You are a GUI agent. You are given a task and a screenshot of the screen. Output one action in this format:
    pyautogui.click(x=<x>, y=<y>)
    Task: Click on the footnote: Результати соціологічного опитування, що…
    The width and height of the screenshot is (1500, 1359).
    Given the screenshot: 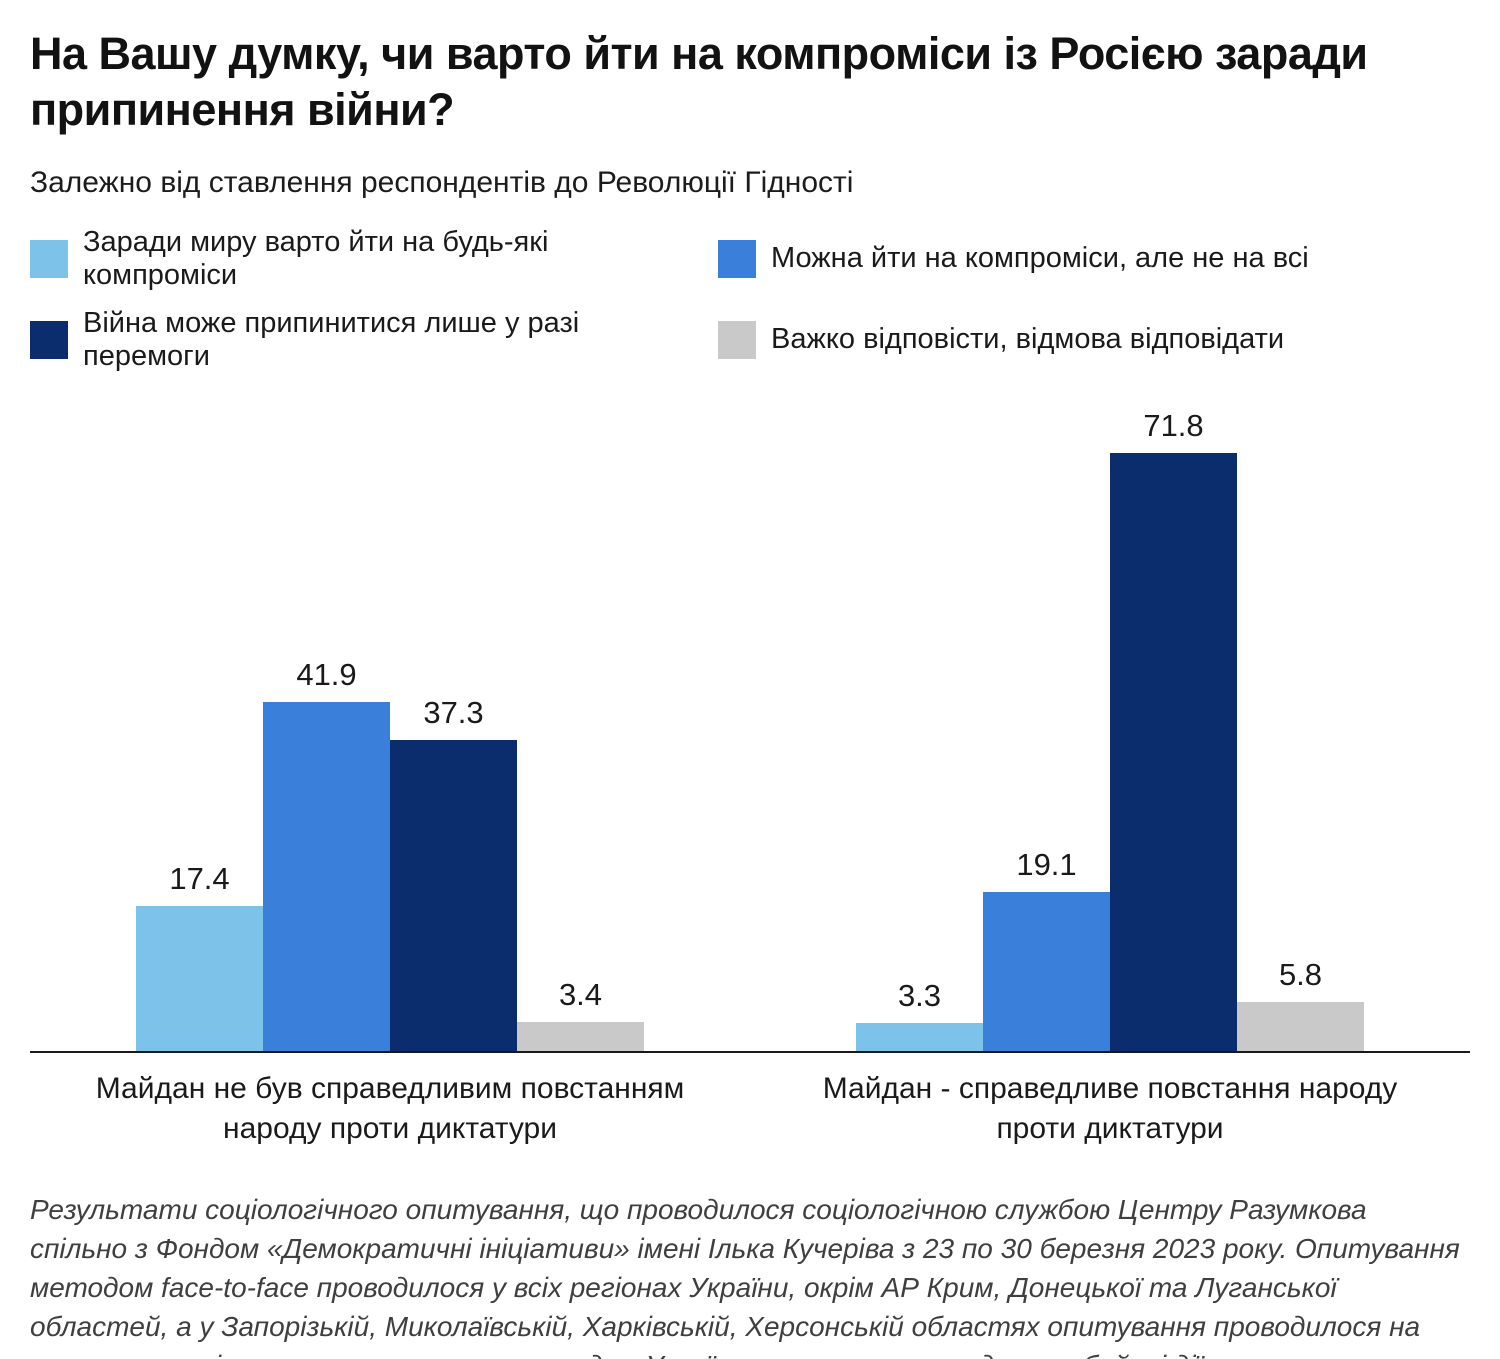 What is the action you would take?
    pyautogui.click(x=745, y=1276)
    